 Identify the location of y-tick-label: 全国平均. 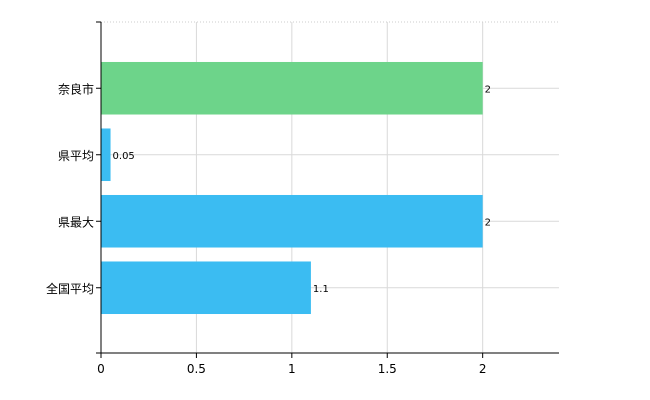
(70, 288).